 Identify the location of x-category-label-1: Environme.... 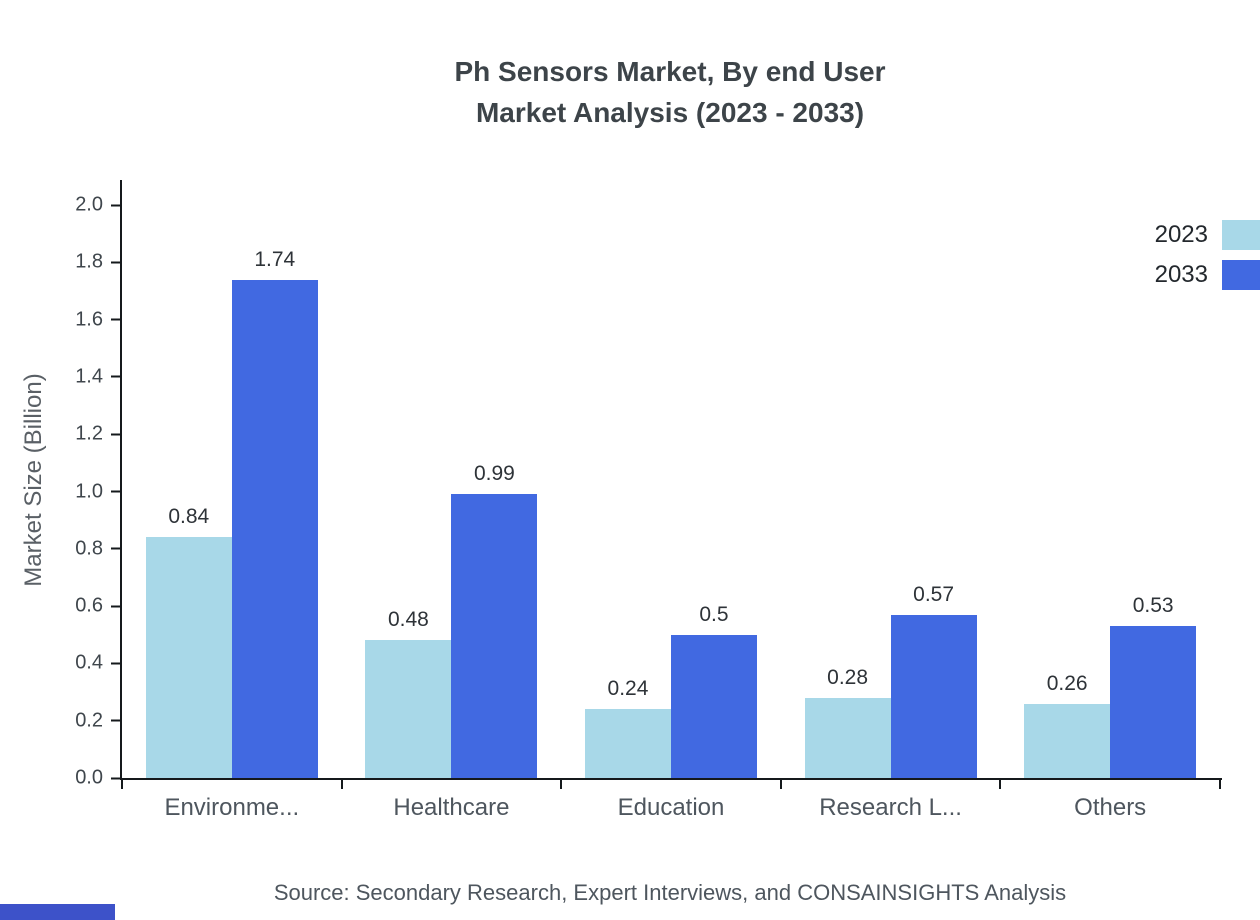
(232, 807).